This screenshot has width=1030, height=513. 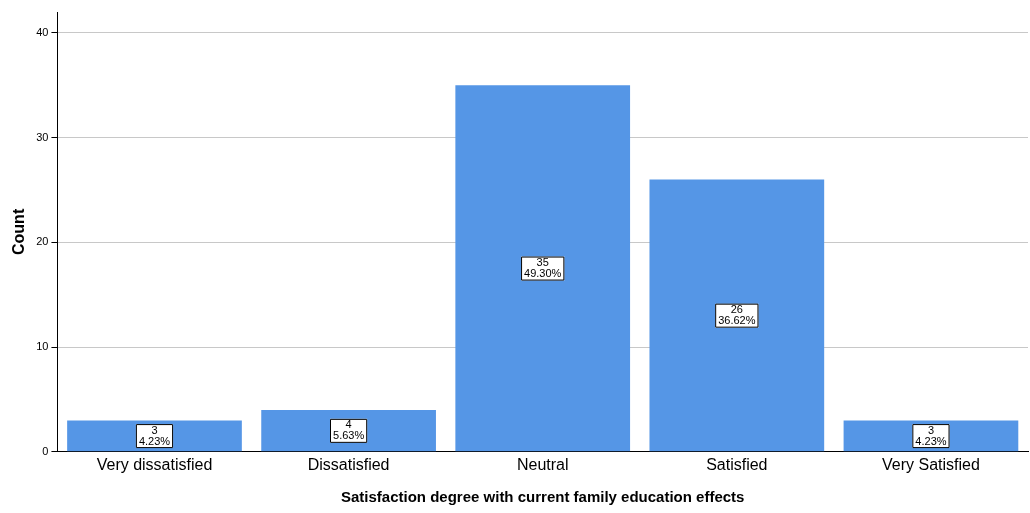 I want to click on x-axis-title: Satisfaction degree with current family education effects, so click(x=543, y=497).